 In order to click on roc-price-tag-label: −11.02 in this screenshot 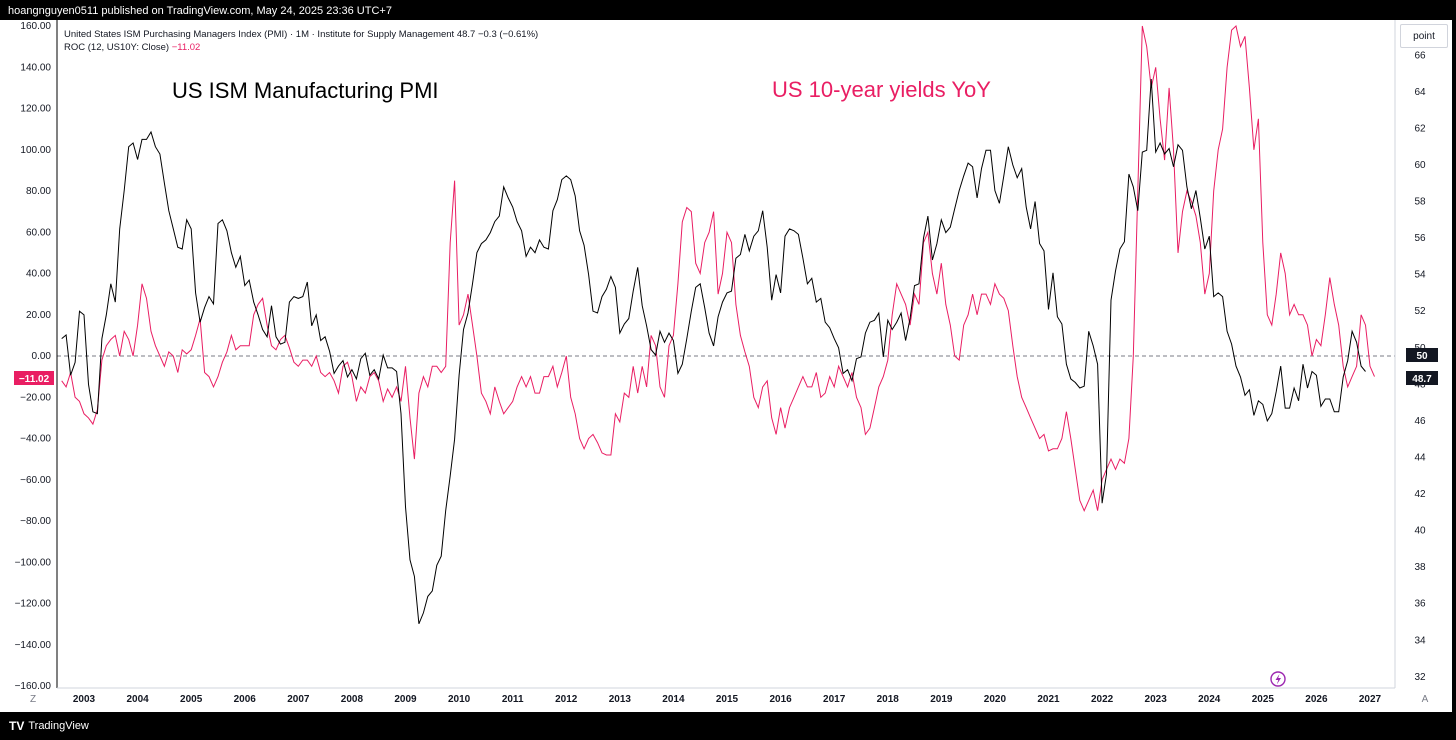, I will do `click(34, 379)`.